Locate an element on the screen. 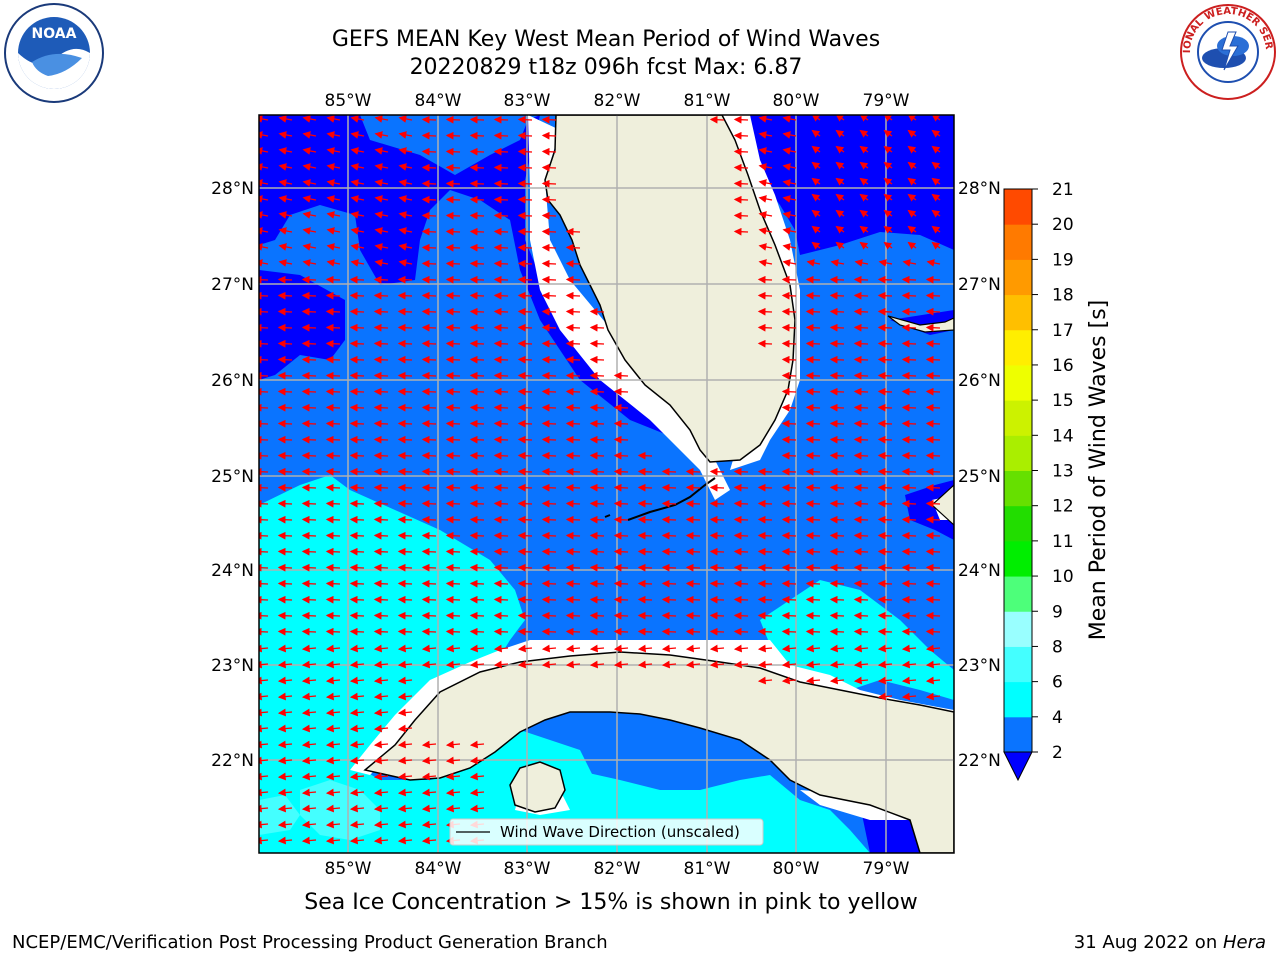 The height and width of the screenshot is (960, 1280). colorbar-tick-label: 19 is located at coordinates (1063, 260).